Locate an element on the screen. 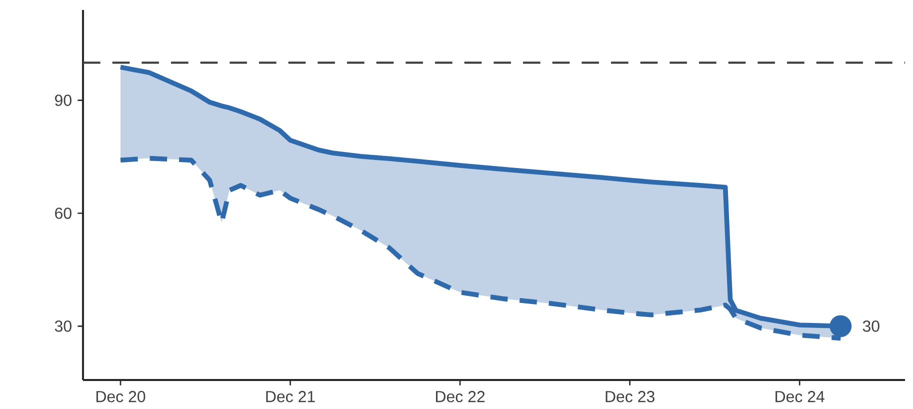 The height and width of the screenshot is (409, 913). x-tick-label: Dec 23 is located at coordinates (630, 396).